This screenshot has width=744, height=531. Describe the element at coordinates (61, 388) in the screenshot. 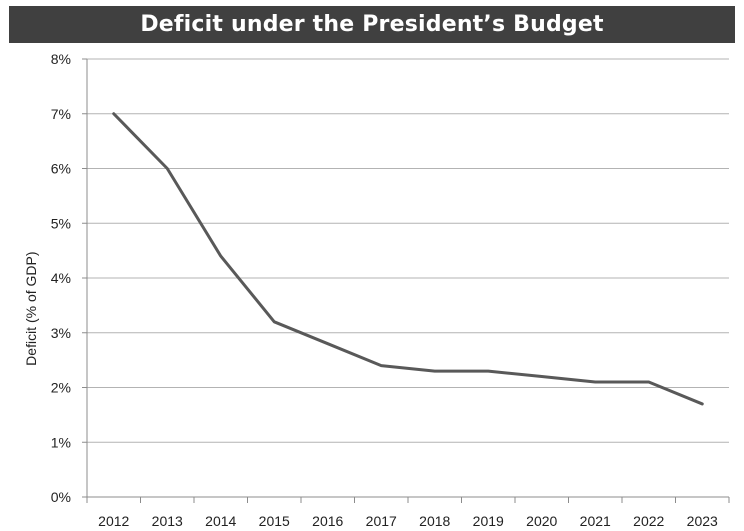

I see `y-tick-label: 2%` at that location.